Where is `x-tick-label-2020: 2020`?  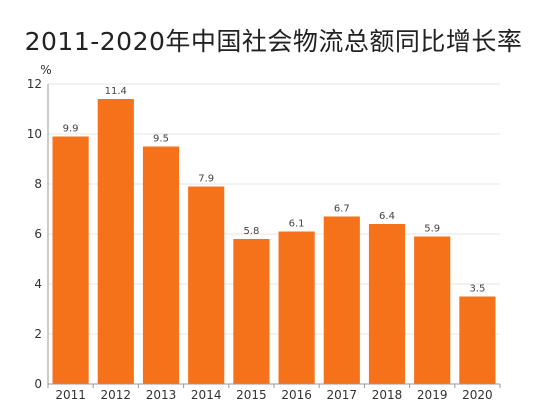 x-tick-label-2020: 2020 is located at coordinates (477, 394).